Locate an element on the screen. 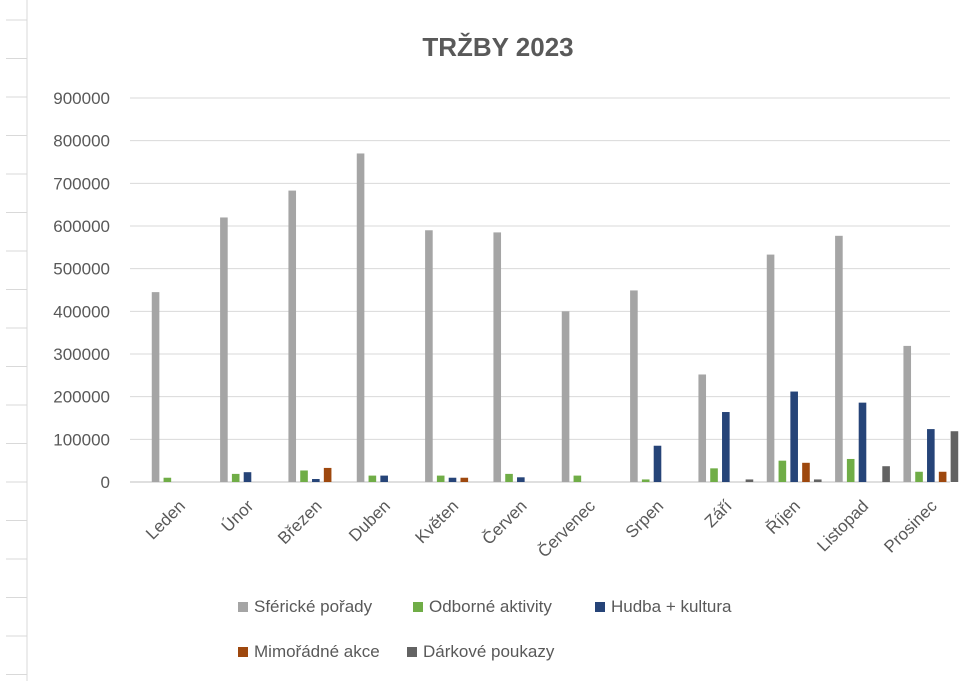 The image size is (968, 681). x-tick-label: Červenec is located at coordinates (566, 528).